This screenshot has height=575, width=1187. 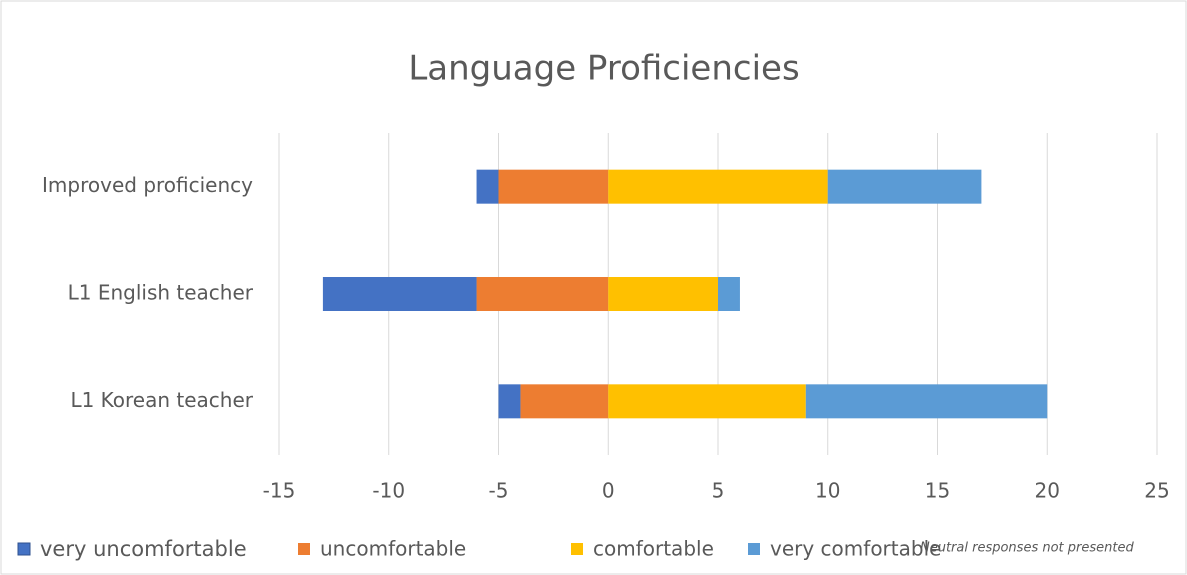 What do you see at coordinates (653, 549) in the screenshot?
I see `legend-label: comfortable` at bounding box center [653, 549].